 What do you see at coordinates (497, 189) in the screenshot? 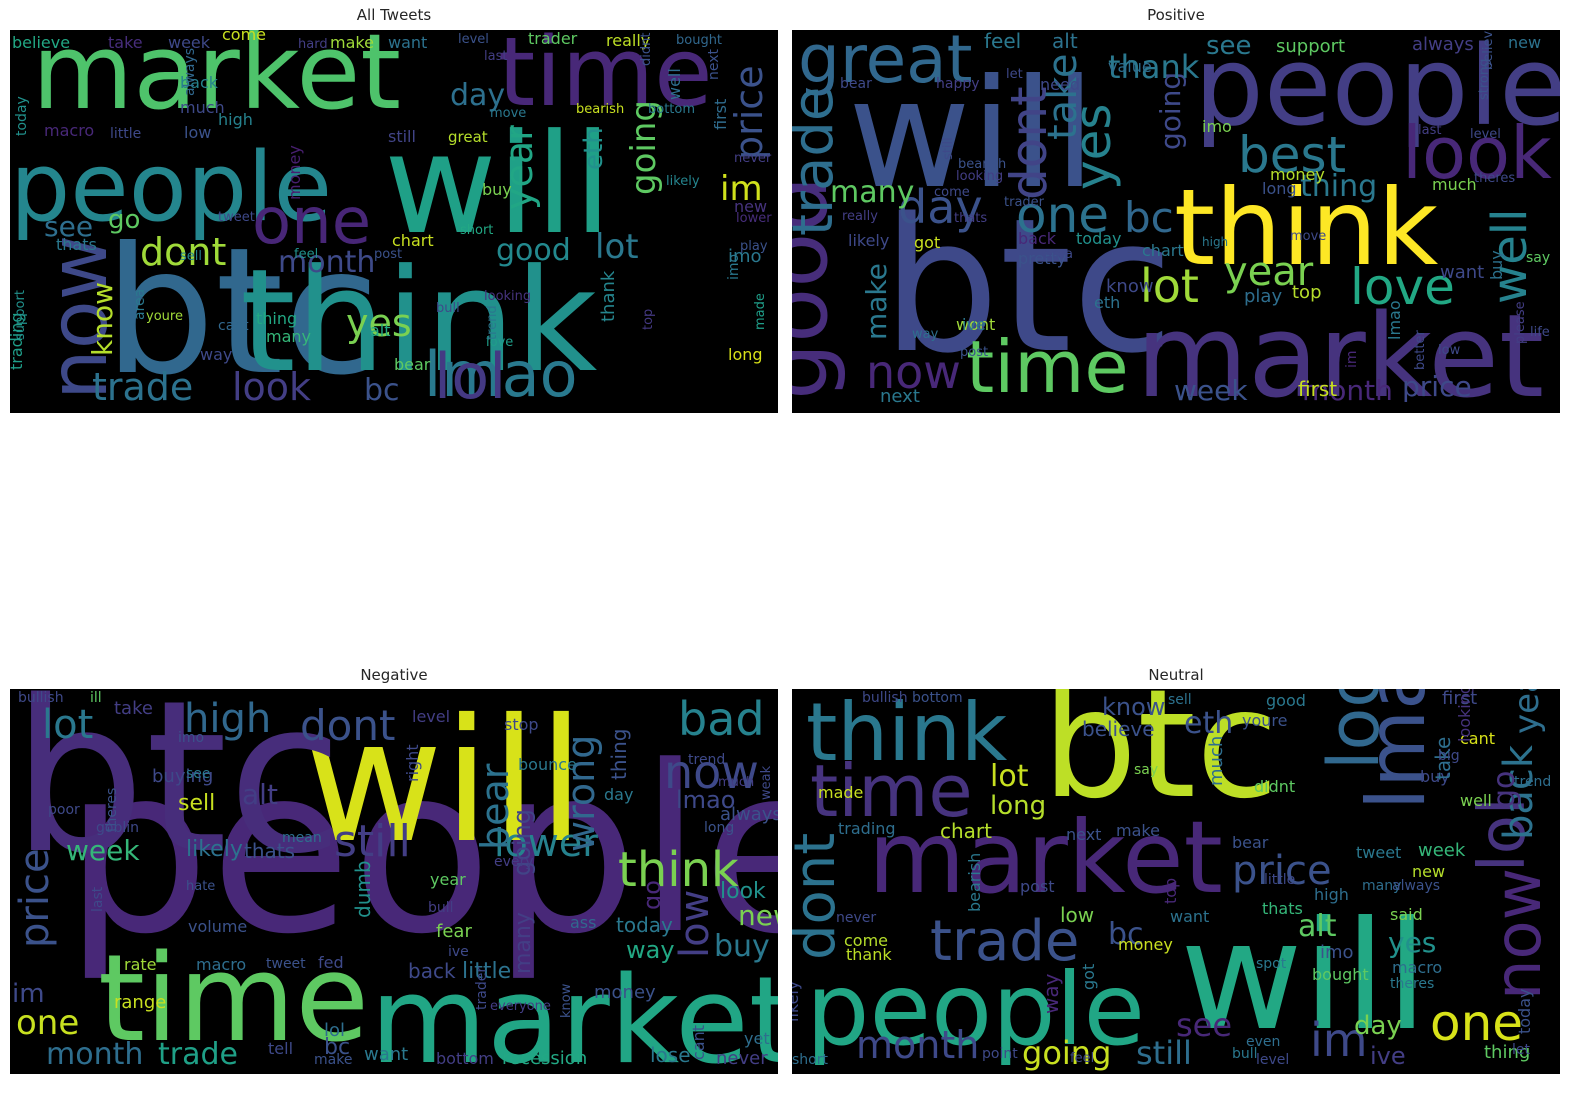
I see `word-buy: buy` at bounding box center [497, 189].